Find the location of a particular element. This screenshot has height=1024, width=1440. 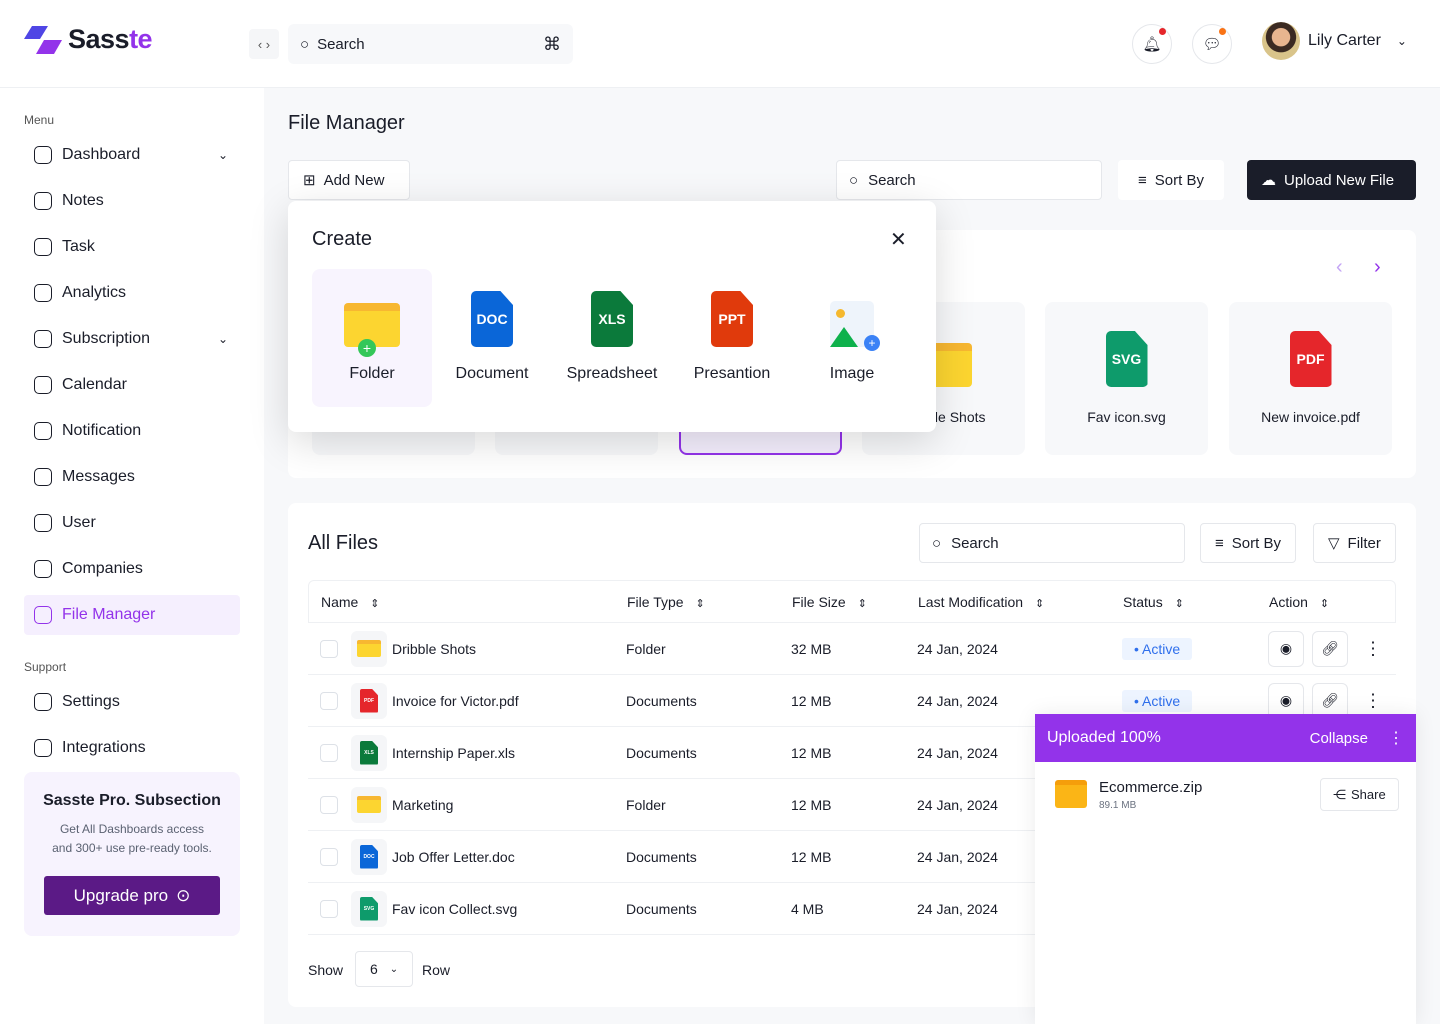

doc-file-icon: DOC is located at coordinates (369, 856).